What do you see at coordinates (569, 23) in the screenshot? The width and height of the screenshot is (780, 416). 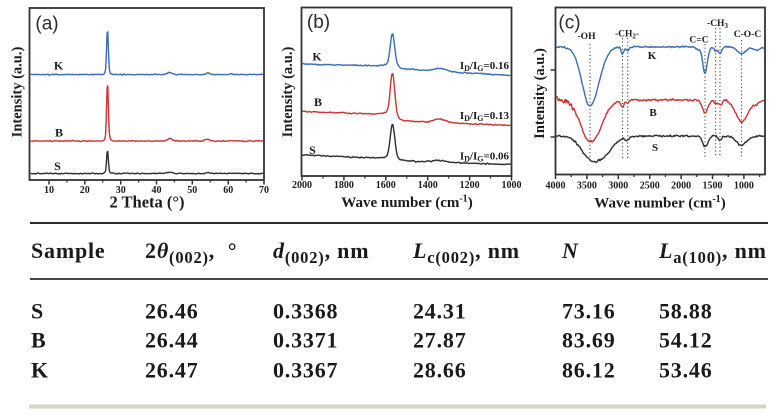 I see `svg-text: (c)` at bounding box center [569, 23].